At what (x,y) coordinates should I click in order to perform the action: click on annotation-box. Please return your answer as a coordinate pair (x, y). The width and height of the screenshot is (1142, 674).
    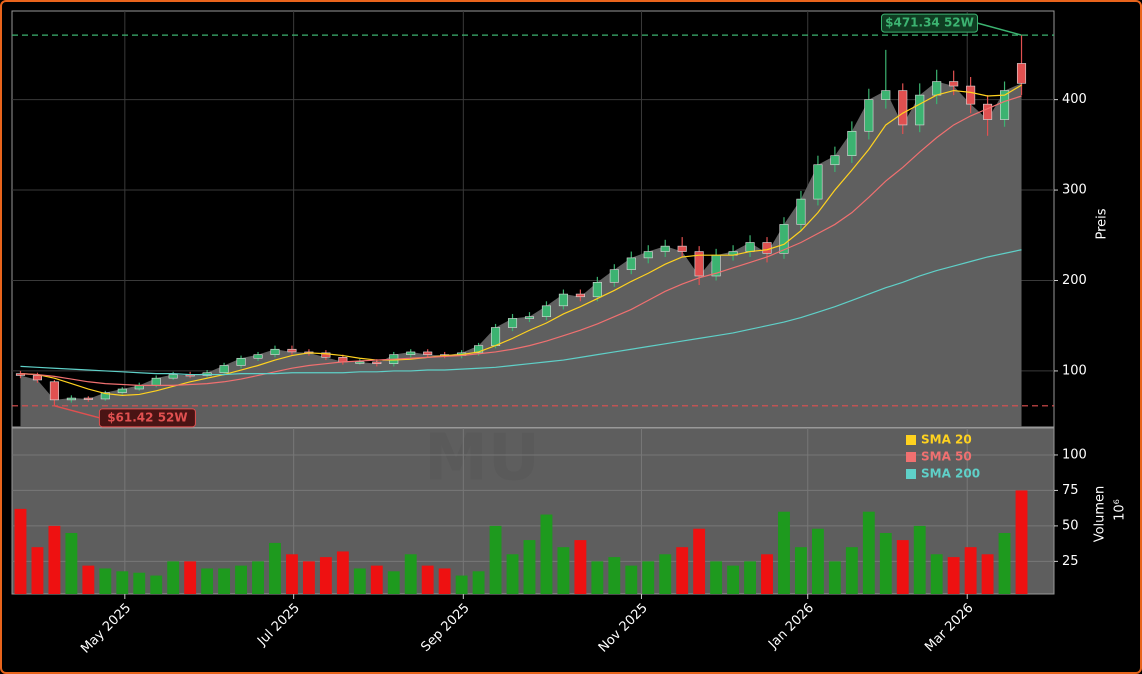
    Looking at the image, I should click on (930, 23).